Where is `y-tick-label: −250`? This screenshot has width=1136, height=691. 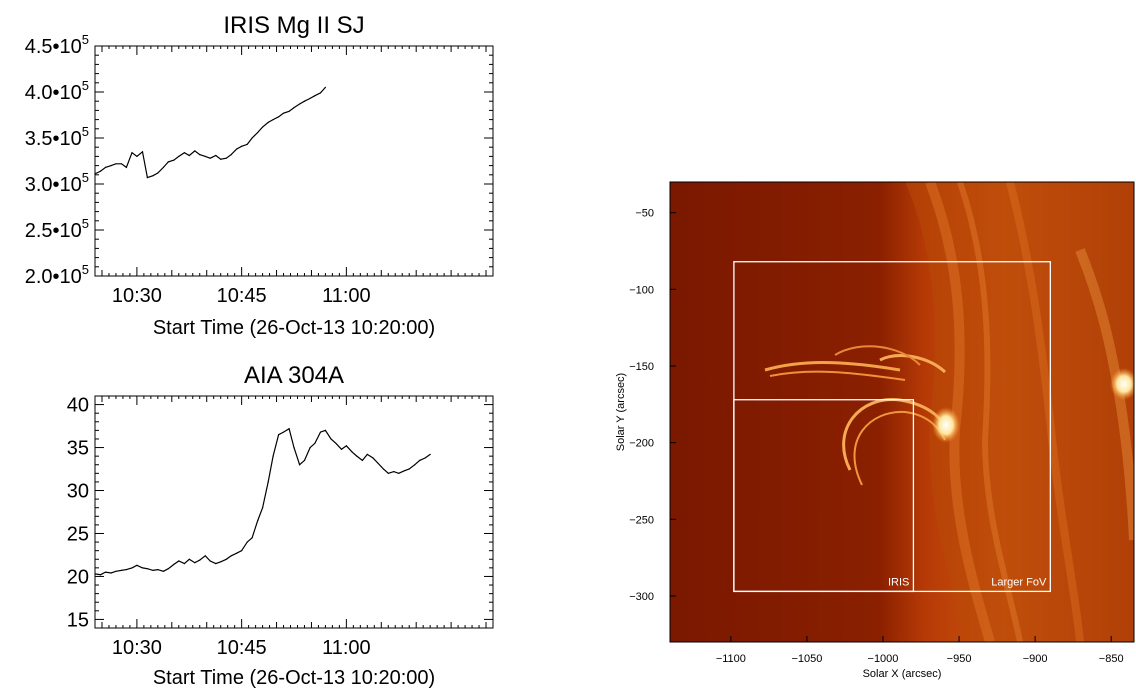 y-tick-label: −250 is located at coordinates (641, 520).